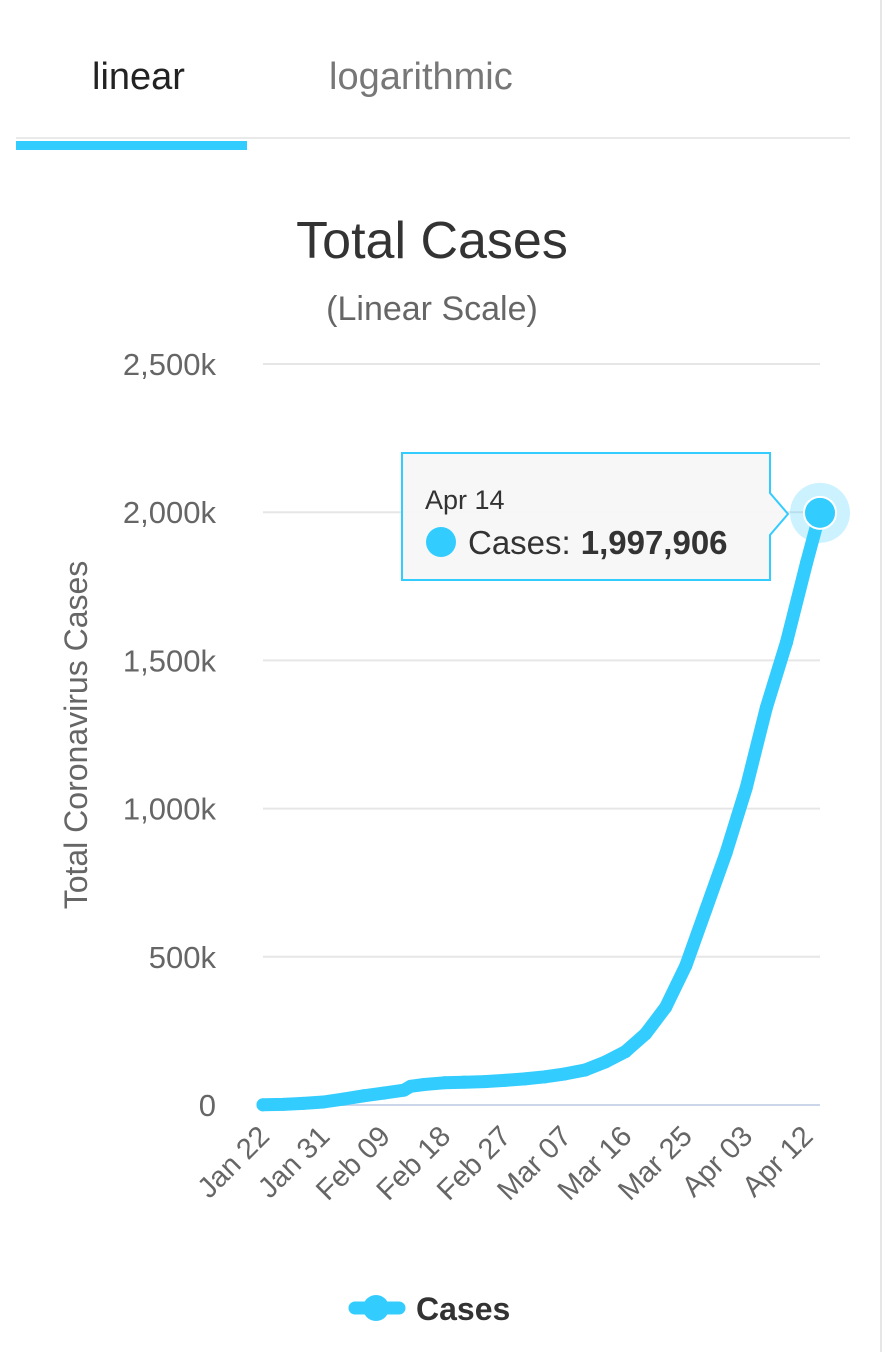 This screenshot has width=886, height=1352. I want to click on tooltip-series-label: Cases:, so click(519, 542).